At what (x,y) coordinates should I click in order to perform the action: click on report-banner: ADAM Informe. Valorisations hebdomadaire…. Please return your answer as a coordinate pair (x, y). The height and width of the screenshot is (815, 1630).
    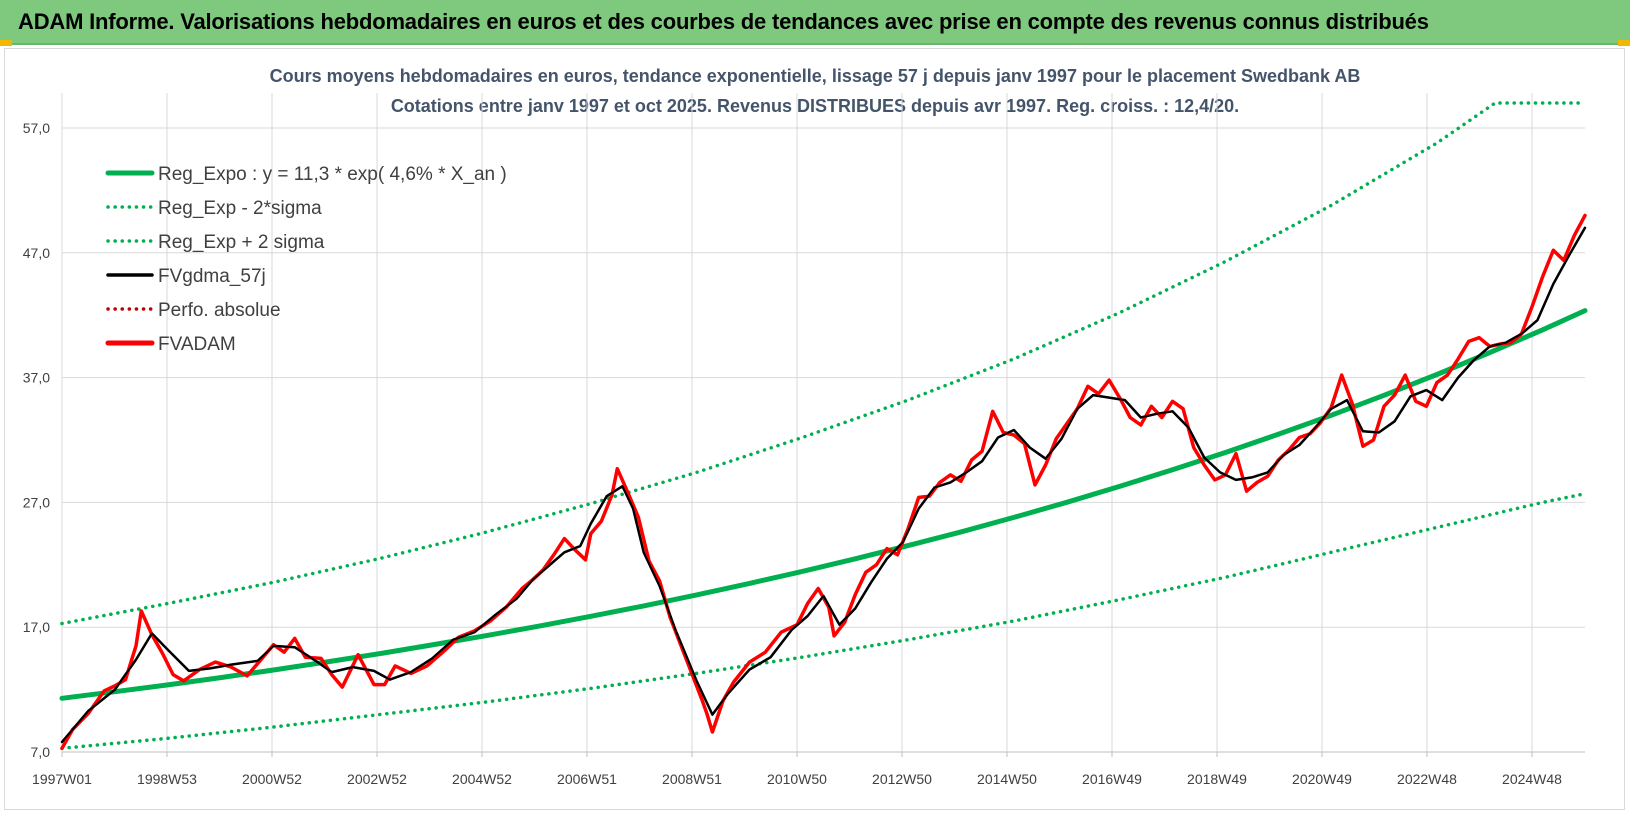
    Looking at the image, I should click on (815, 22).